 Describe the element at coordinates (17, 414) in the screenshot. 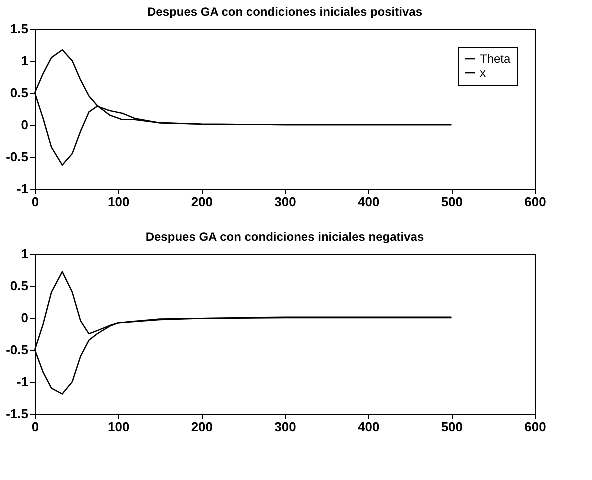

I see `y-tick-label: -1.5` at that location.